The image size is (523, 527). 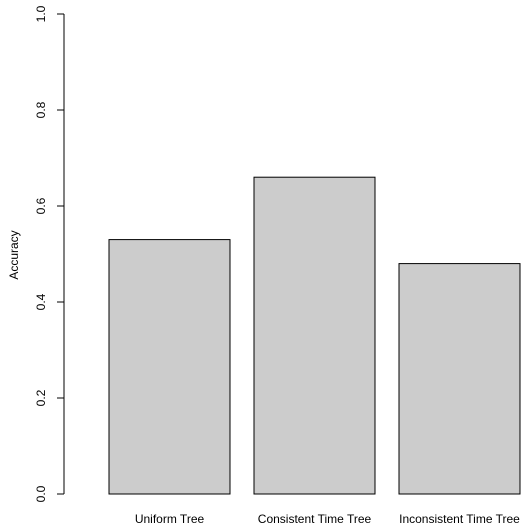 What do you see at coordinates (49, 253) in the screenshot?
I see `y-axis: 0.0 0.2 0.4 0.6 0.8 1.0` at bounding box center [49, 253].